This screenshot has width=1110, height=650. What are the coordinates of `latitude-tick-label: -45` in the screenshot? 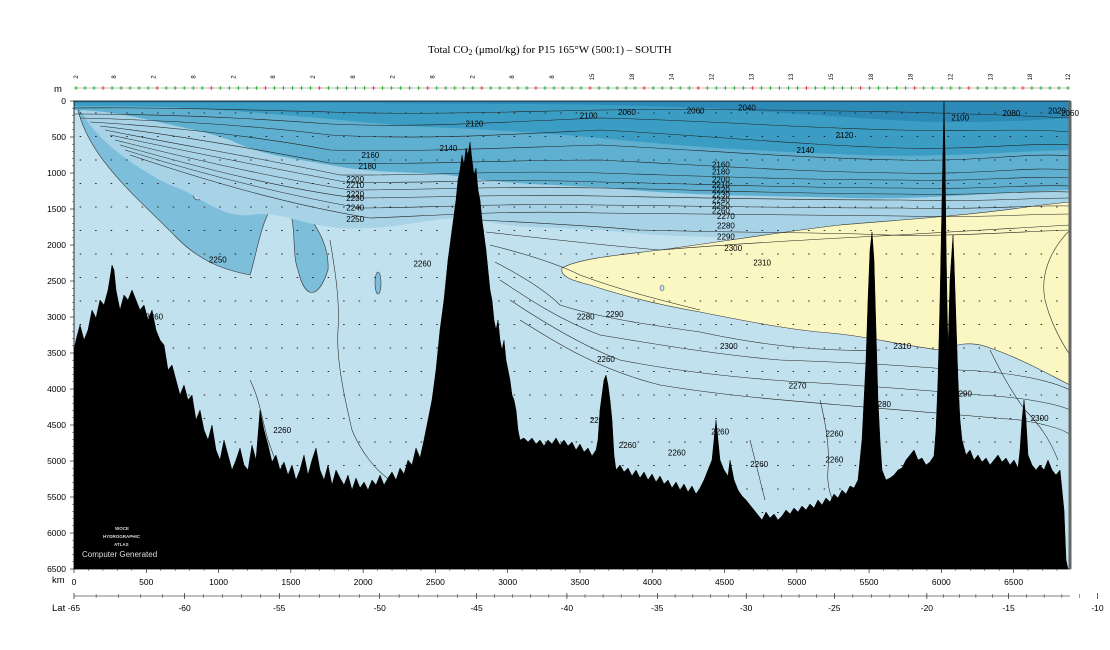 It's located at (476, 608).